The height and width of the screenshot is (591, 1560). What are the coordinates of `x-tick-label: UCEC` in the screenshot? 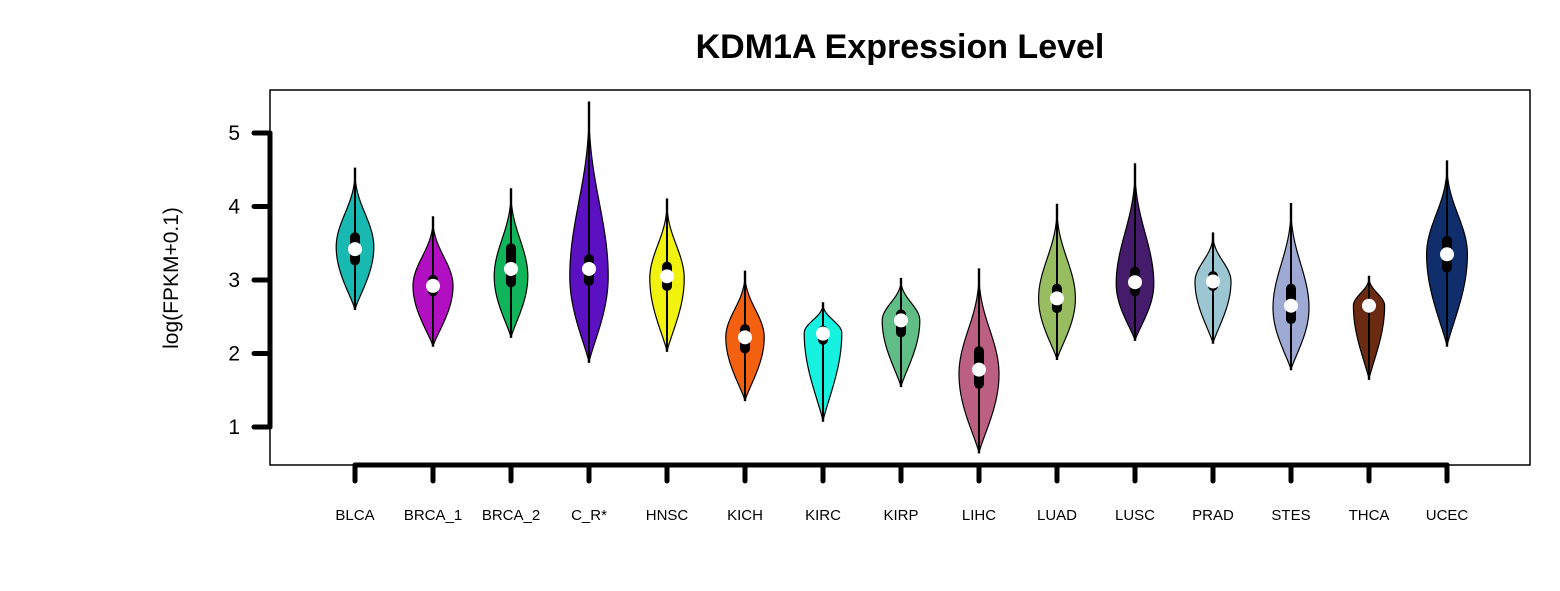 It's located at (1447, 515).